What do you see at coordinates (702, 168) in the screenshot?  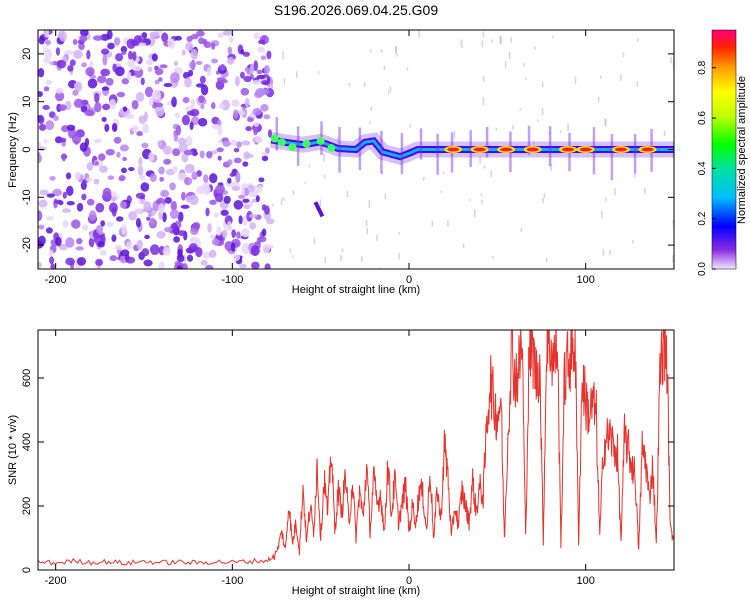 I see `colorbar-tick-label: 0.4` at bounding box center [702, 168].